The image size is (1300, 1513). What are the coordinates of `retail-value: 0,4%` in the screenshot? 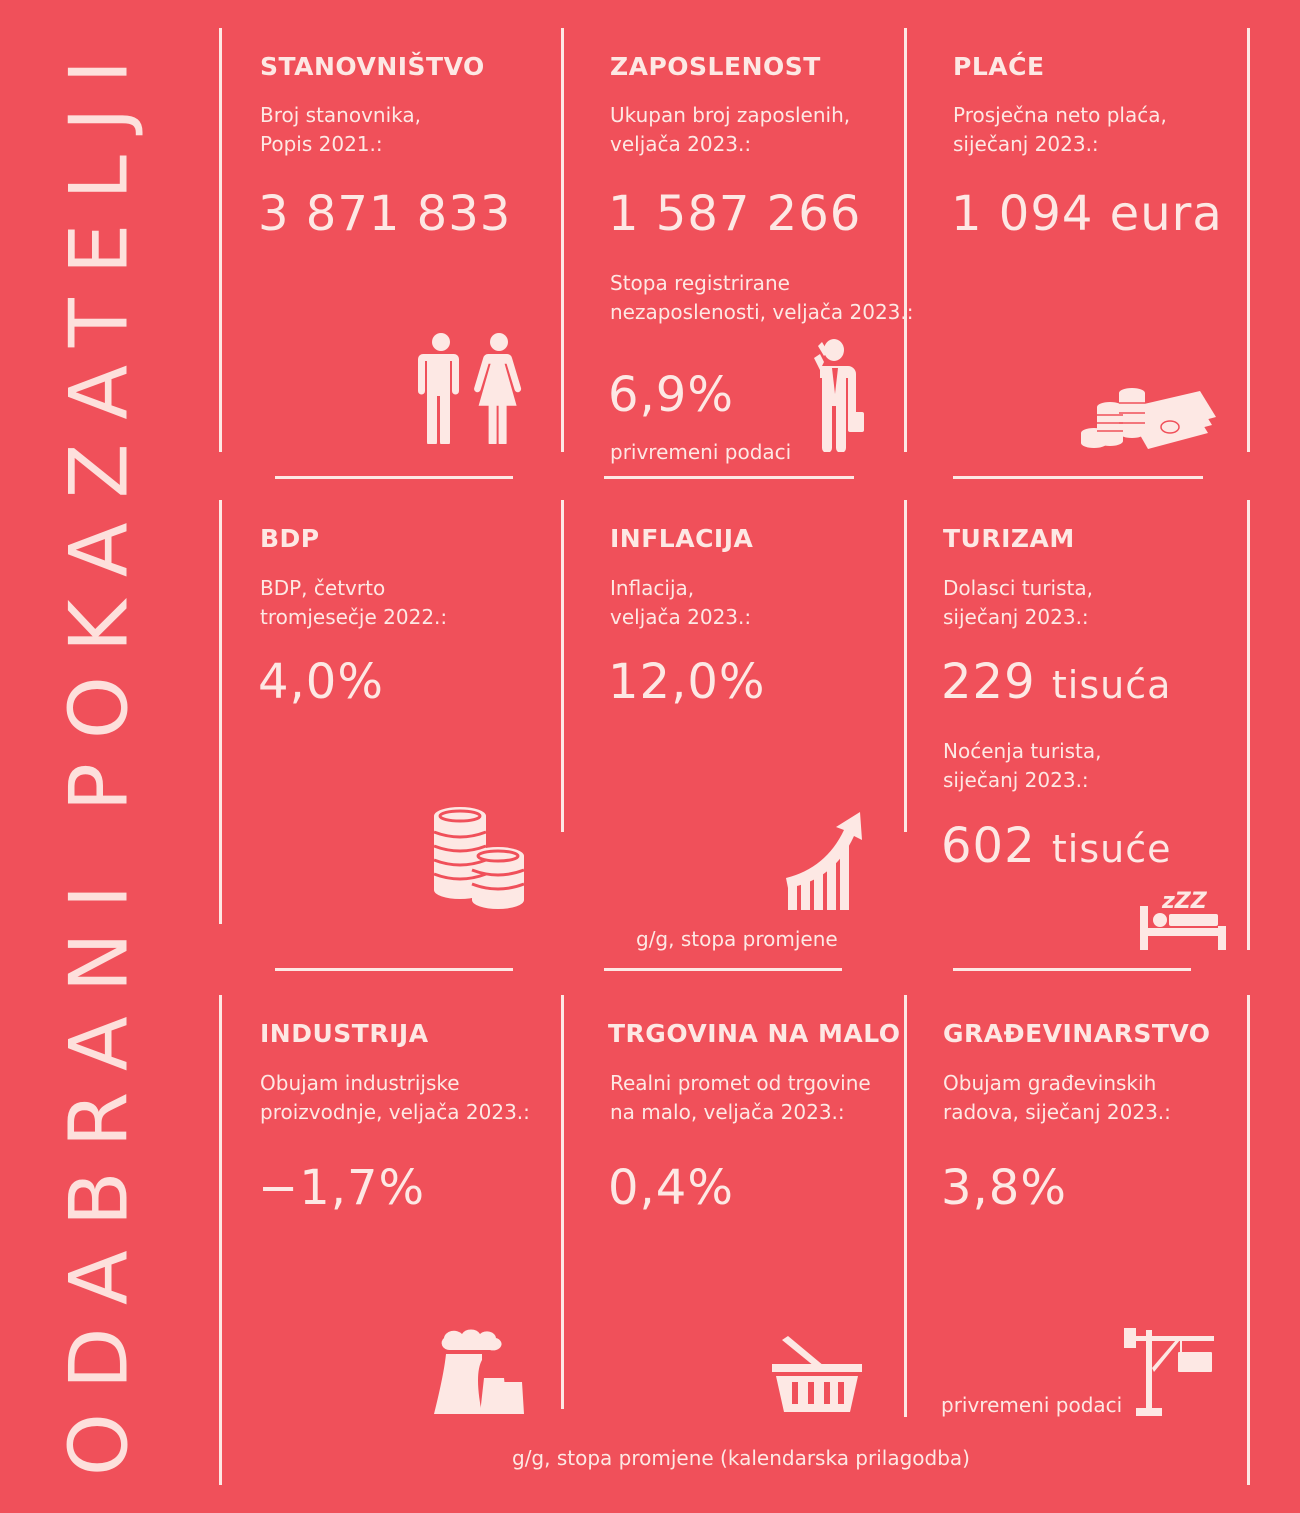 It's located at (671, 1188).